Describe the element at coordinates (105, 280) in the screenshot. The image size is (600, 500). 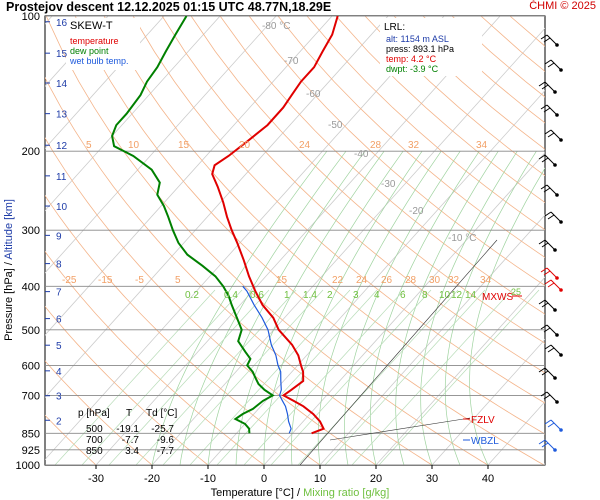
I see `adiabat-label: -15` at that location.